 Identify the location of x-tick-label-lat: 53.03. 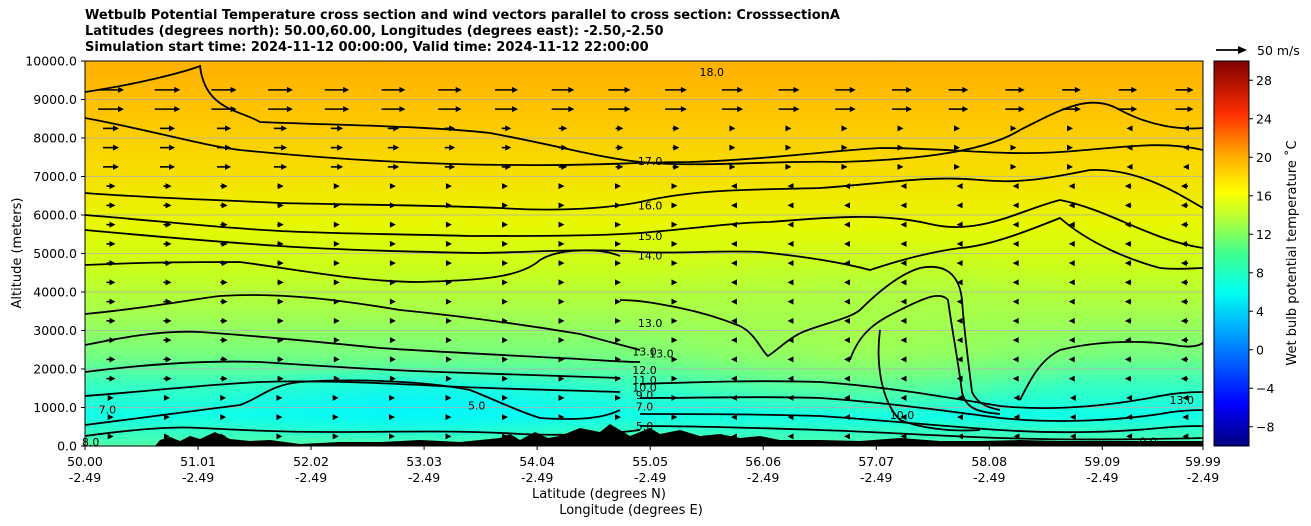
(424, 461).